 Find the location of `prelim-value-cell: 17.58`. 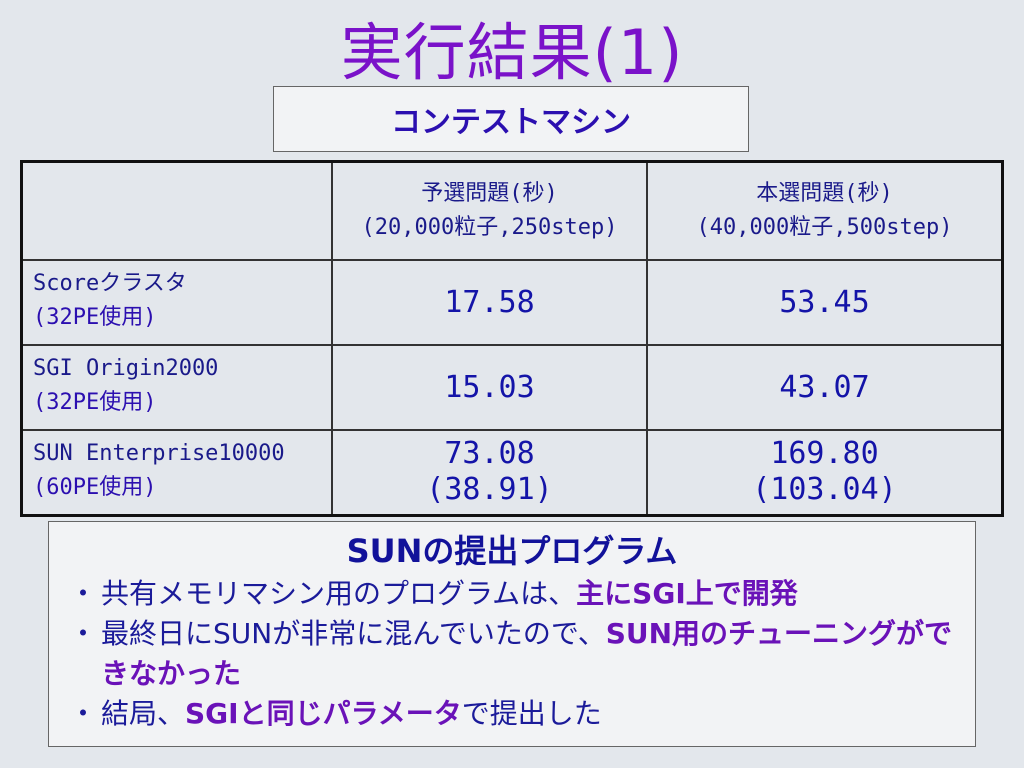

prelim-value-cell: 17.58 is located at coordinates (489, 302).